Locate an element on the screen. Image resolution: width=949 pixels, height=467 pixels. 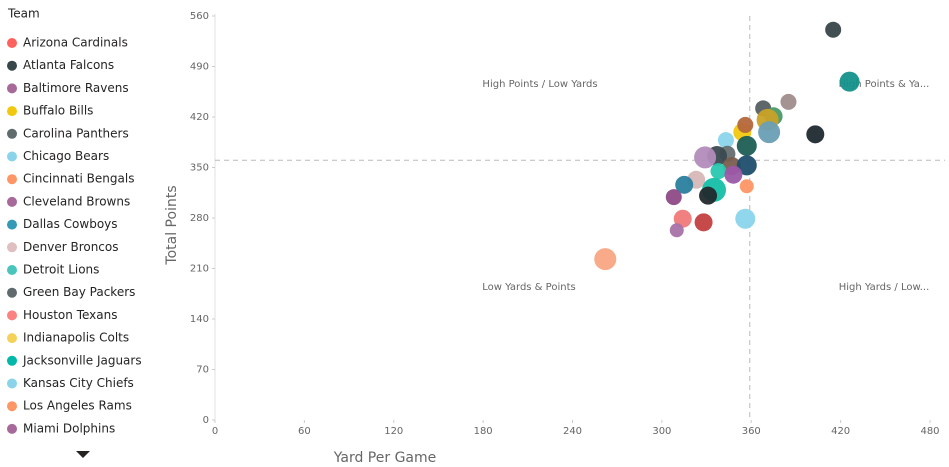
x-tick-label: 360 is located at coordinates (751, 431).